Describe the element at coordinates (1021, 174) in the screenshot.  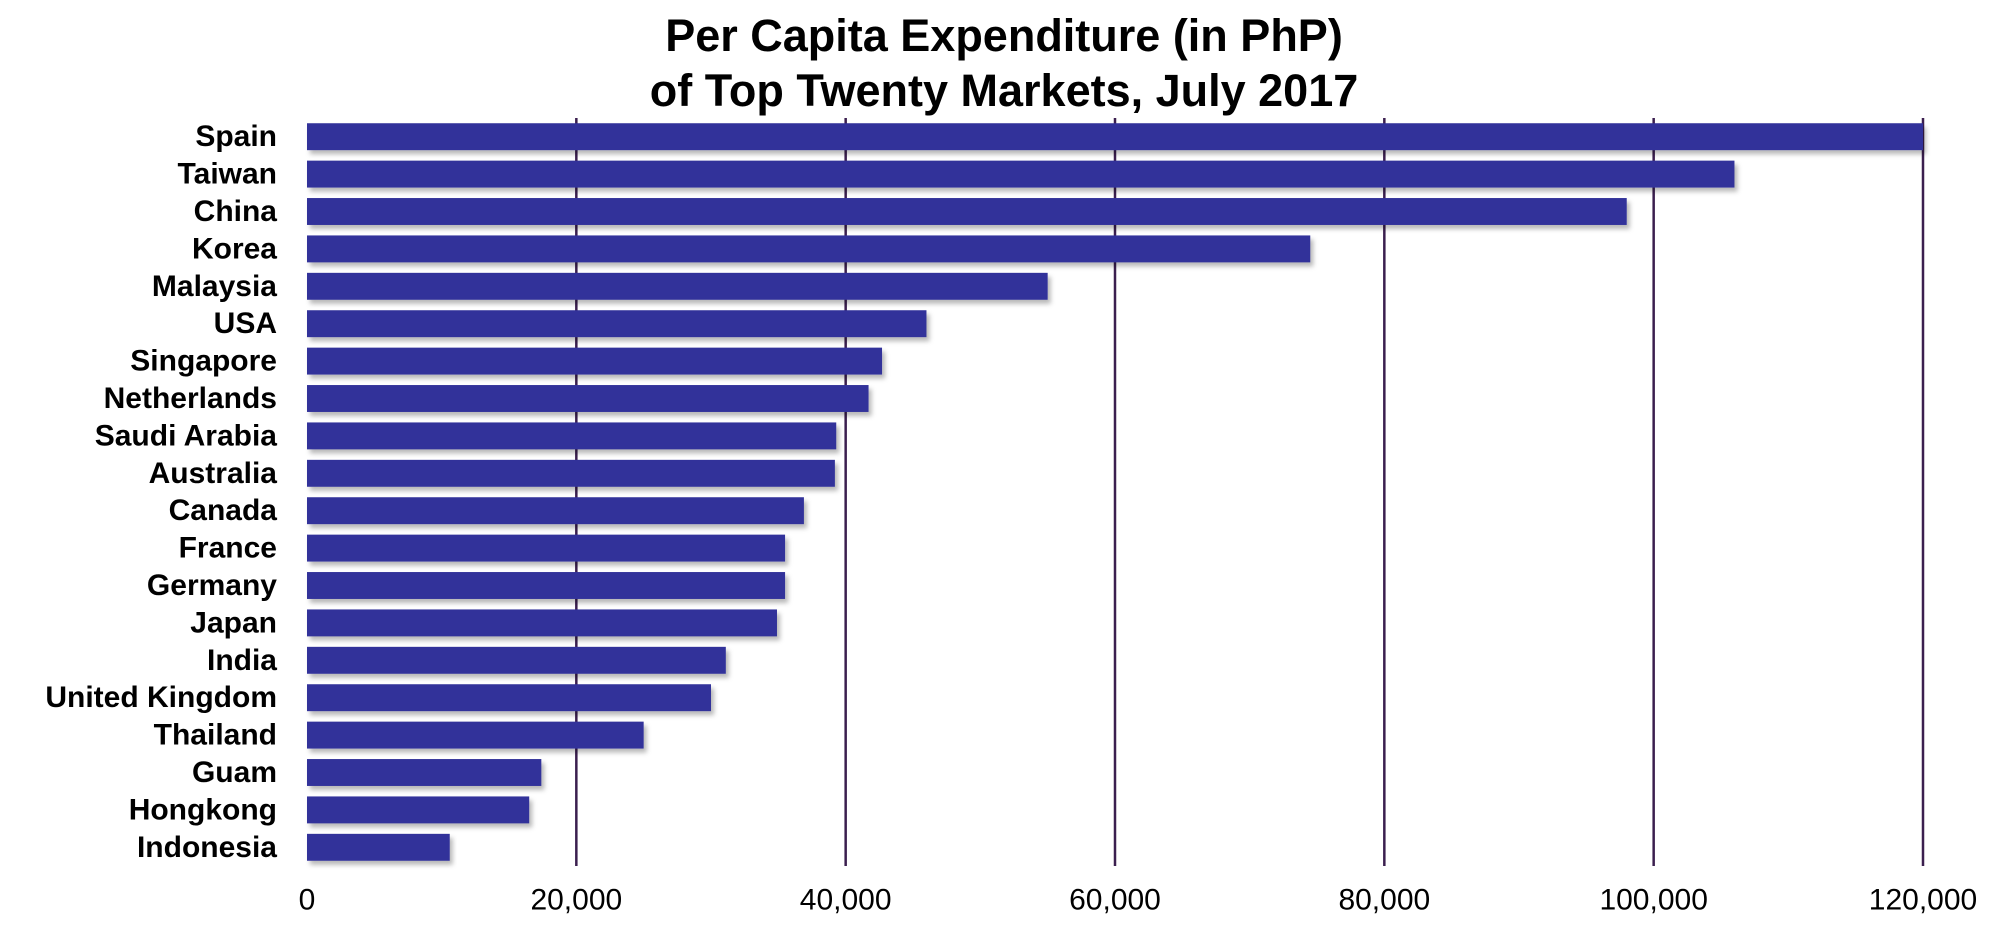
I see `bar-taiwan` at that location.